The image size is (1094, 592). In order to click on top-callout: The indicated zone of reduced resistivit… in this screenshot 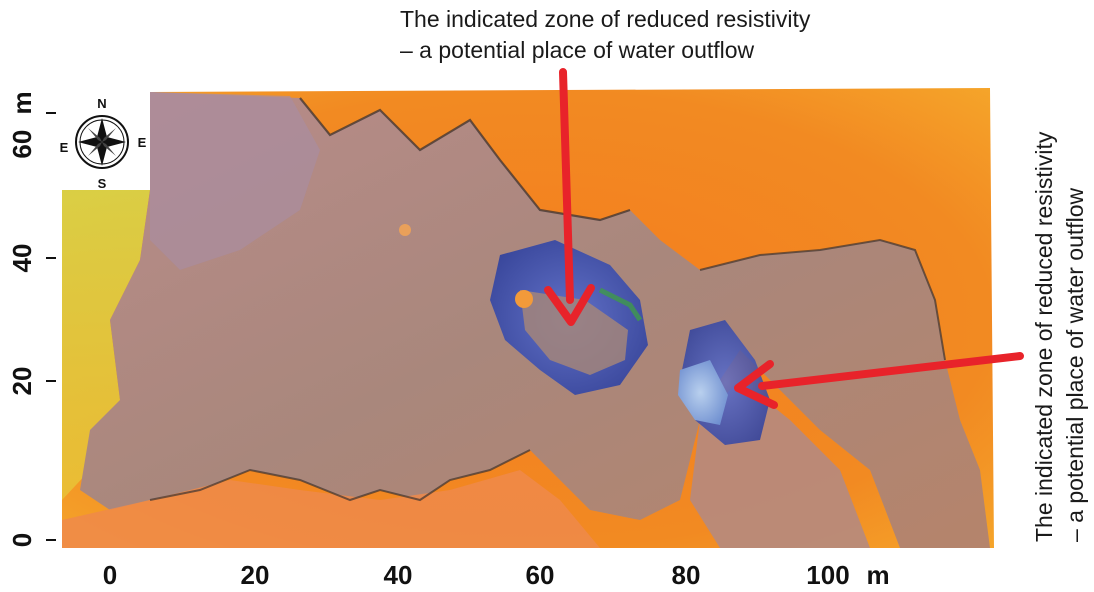, I will do `click(605, 34)`.